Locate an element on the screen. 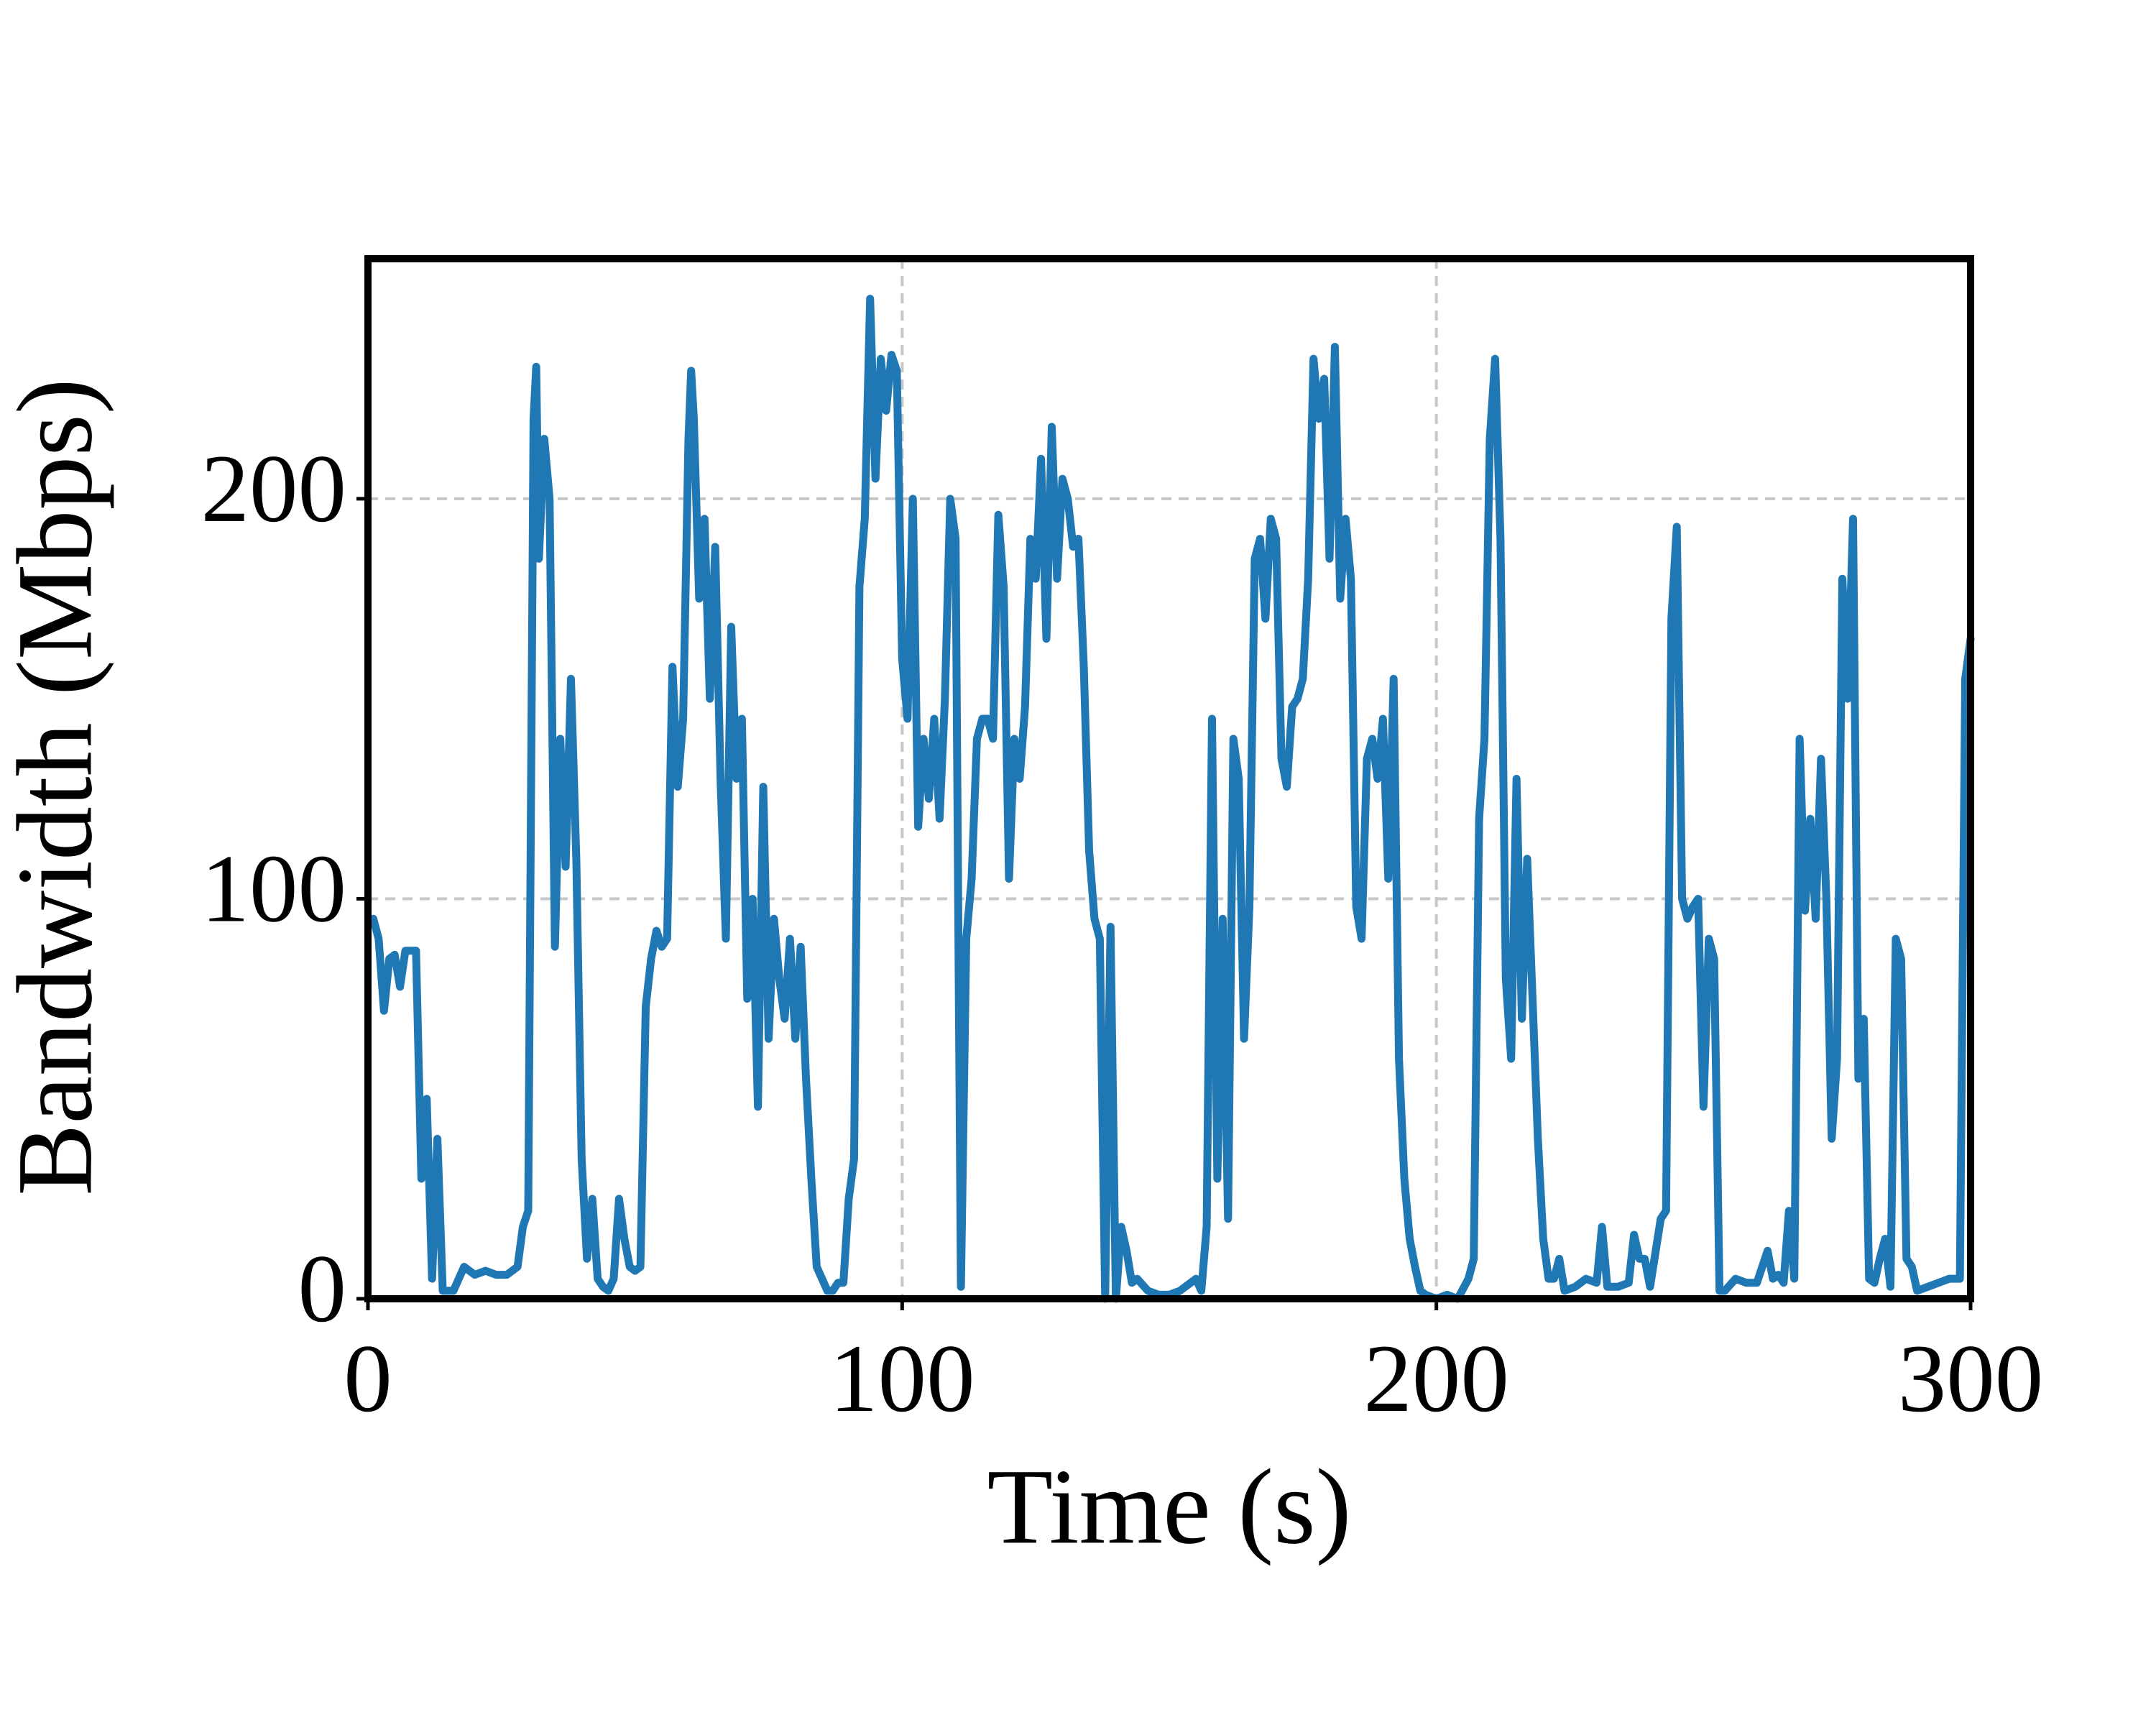  y-tick-label: 200 is located at coordinates (274, 489).